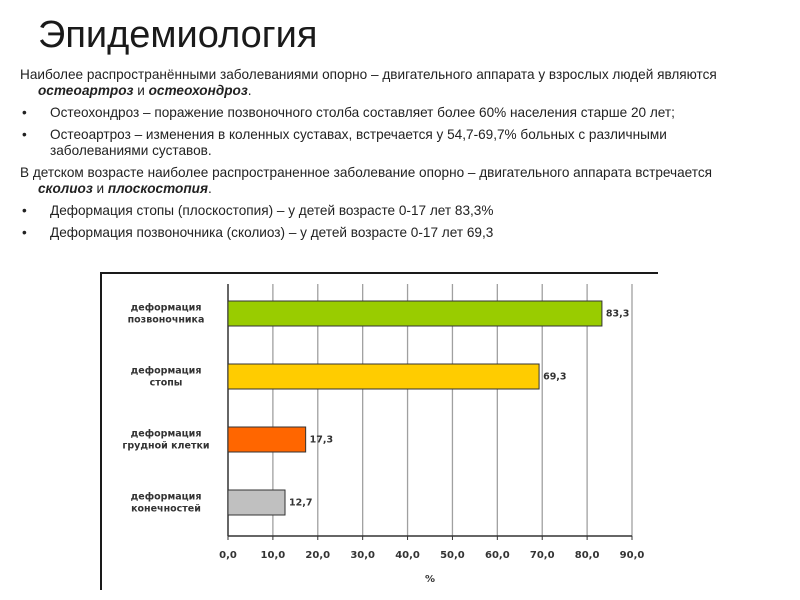  I want to click on children-end: ., so click(209, 188).